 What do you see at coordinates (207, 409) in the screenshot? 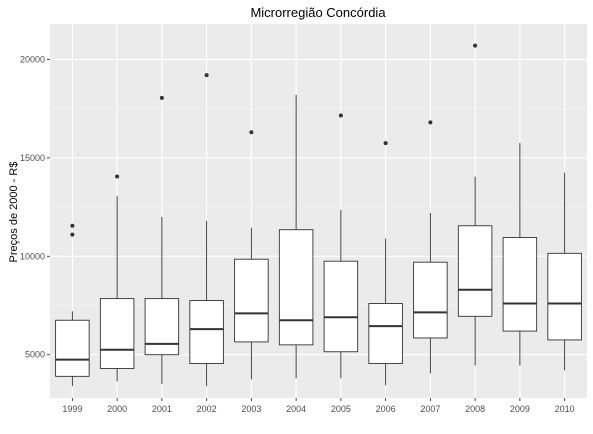
I see `x-tick-label: 2002` at bounding box center [207, 409].